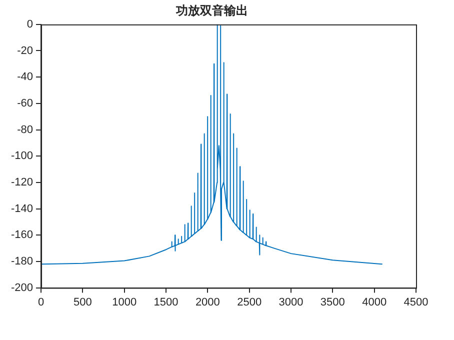  Describe the element at coordinates (22, 261) in the screenshot. I see `y-tick-label: -180` at that location.